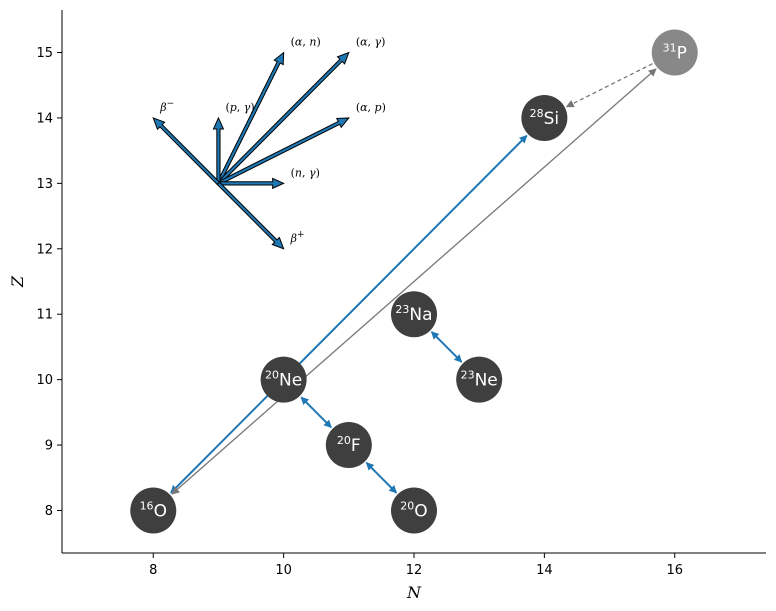 This screenshot has height=611, width=776. What do you see at coordinates (17, 281) in the screenshot?
I see `y-axis-label: Z` at bounding box center [17, 281].